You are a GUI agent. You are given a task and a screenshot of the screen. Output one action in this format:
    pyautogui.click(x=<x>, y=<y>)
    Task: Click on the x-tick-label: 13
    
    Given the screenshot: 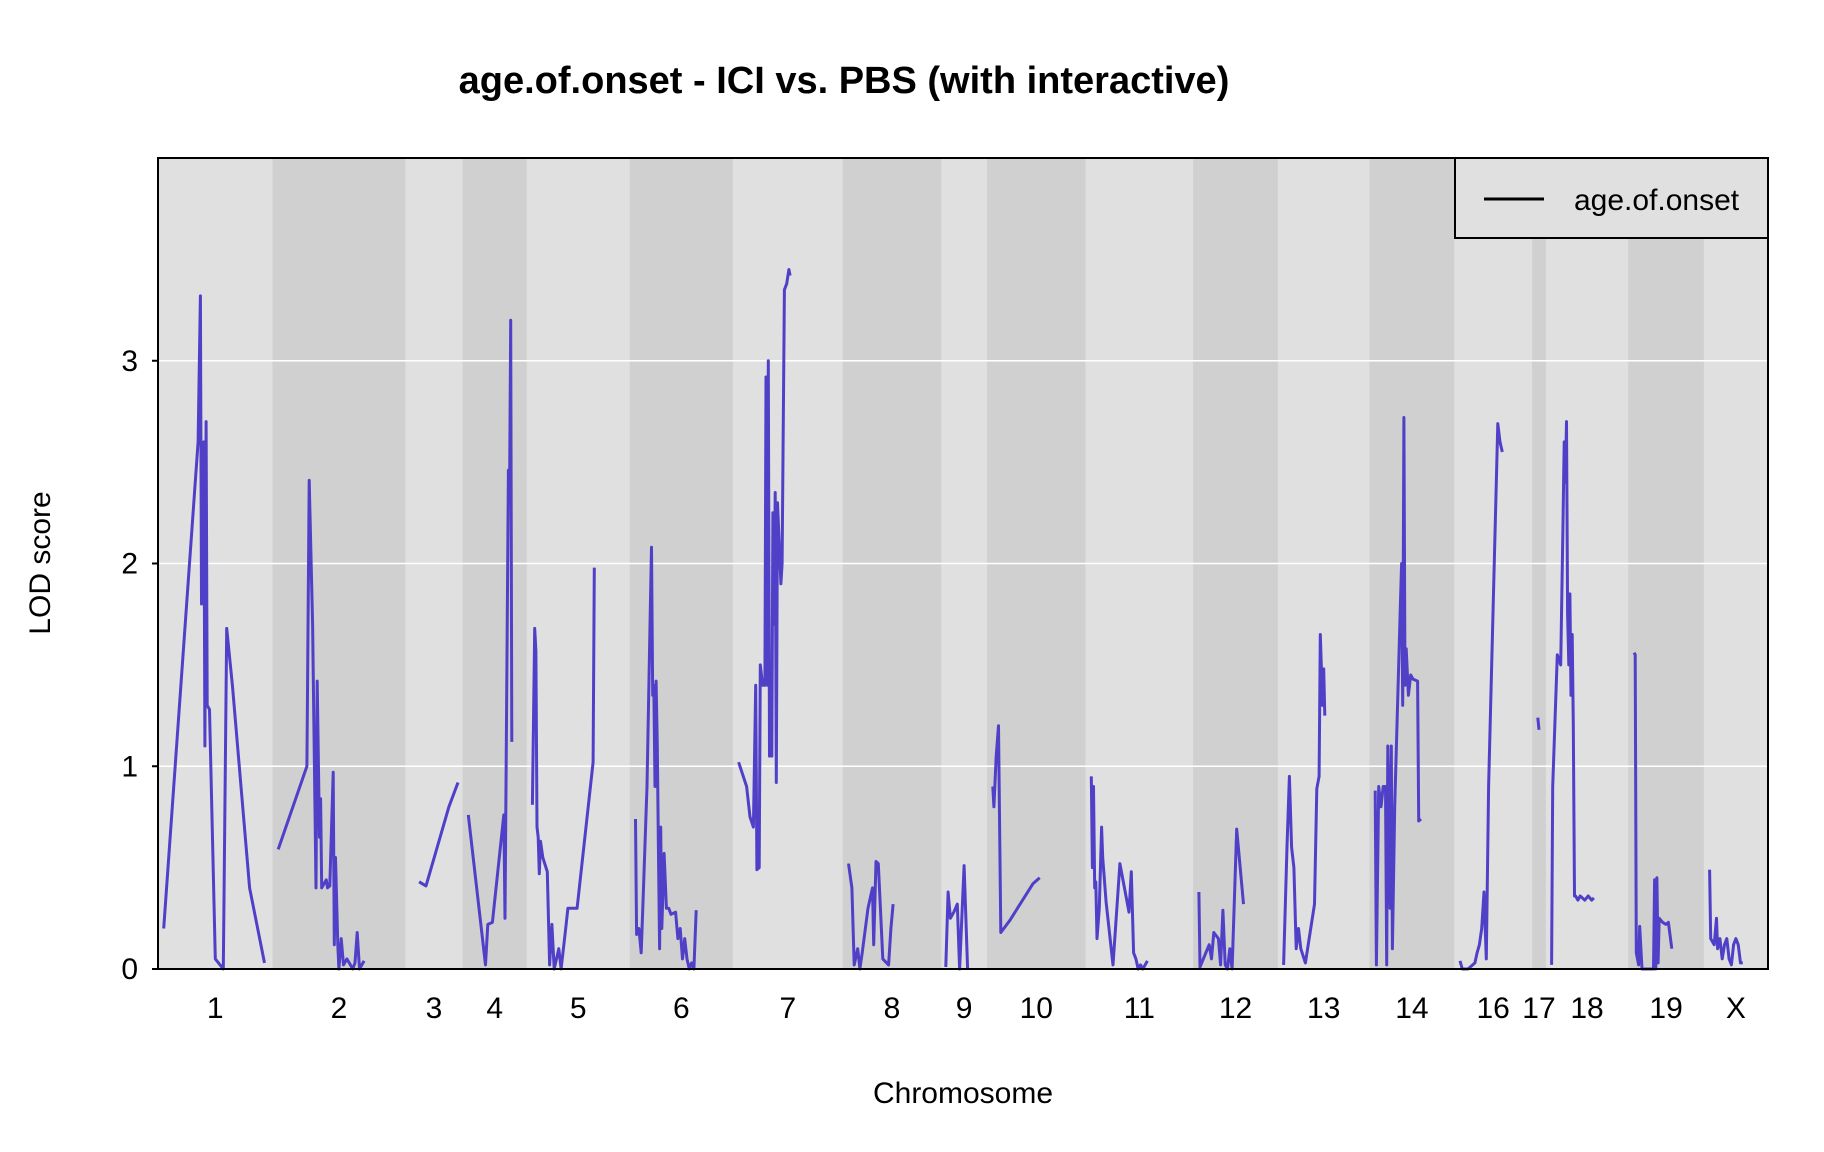 What is the action you would take?
    pyautogui.click(x=1323, y=1008)
    